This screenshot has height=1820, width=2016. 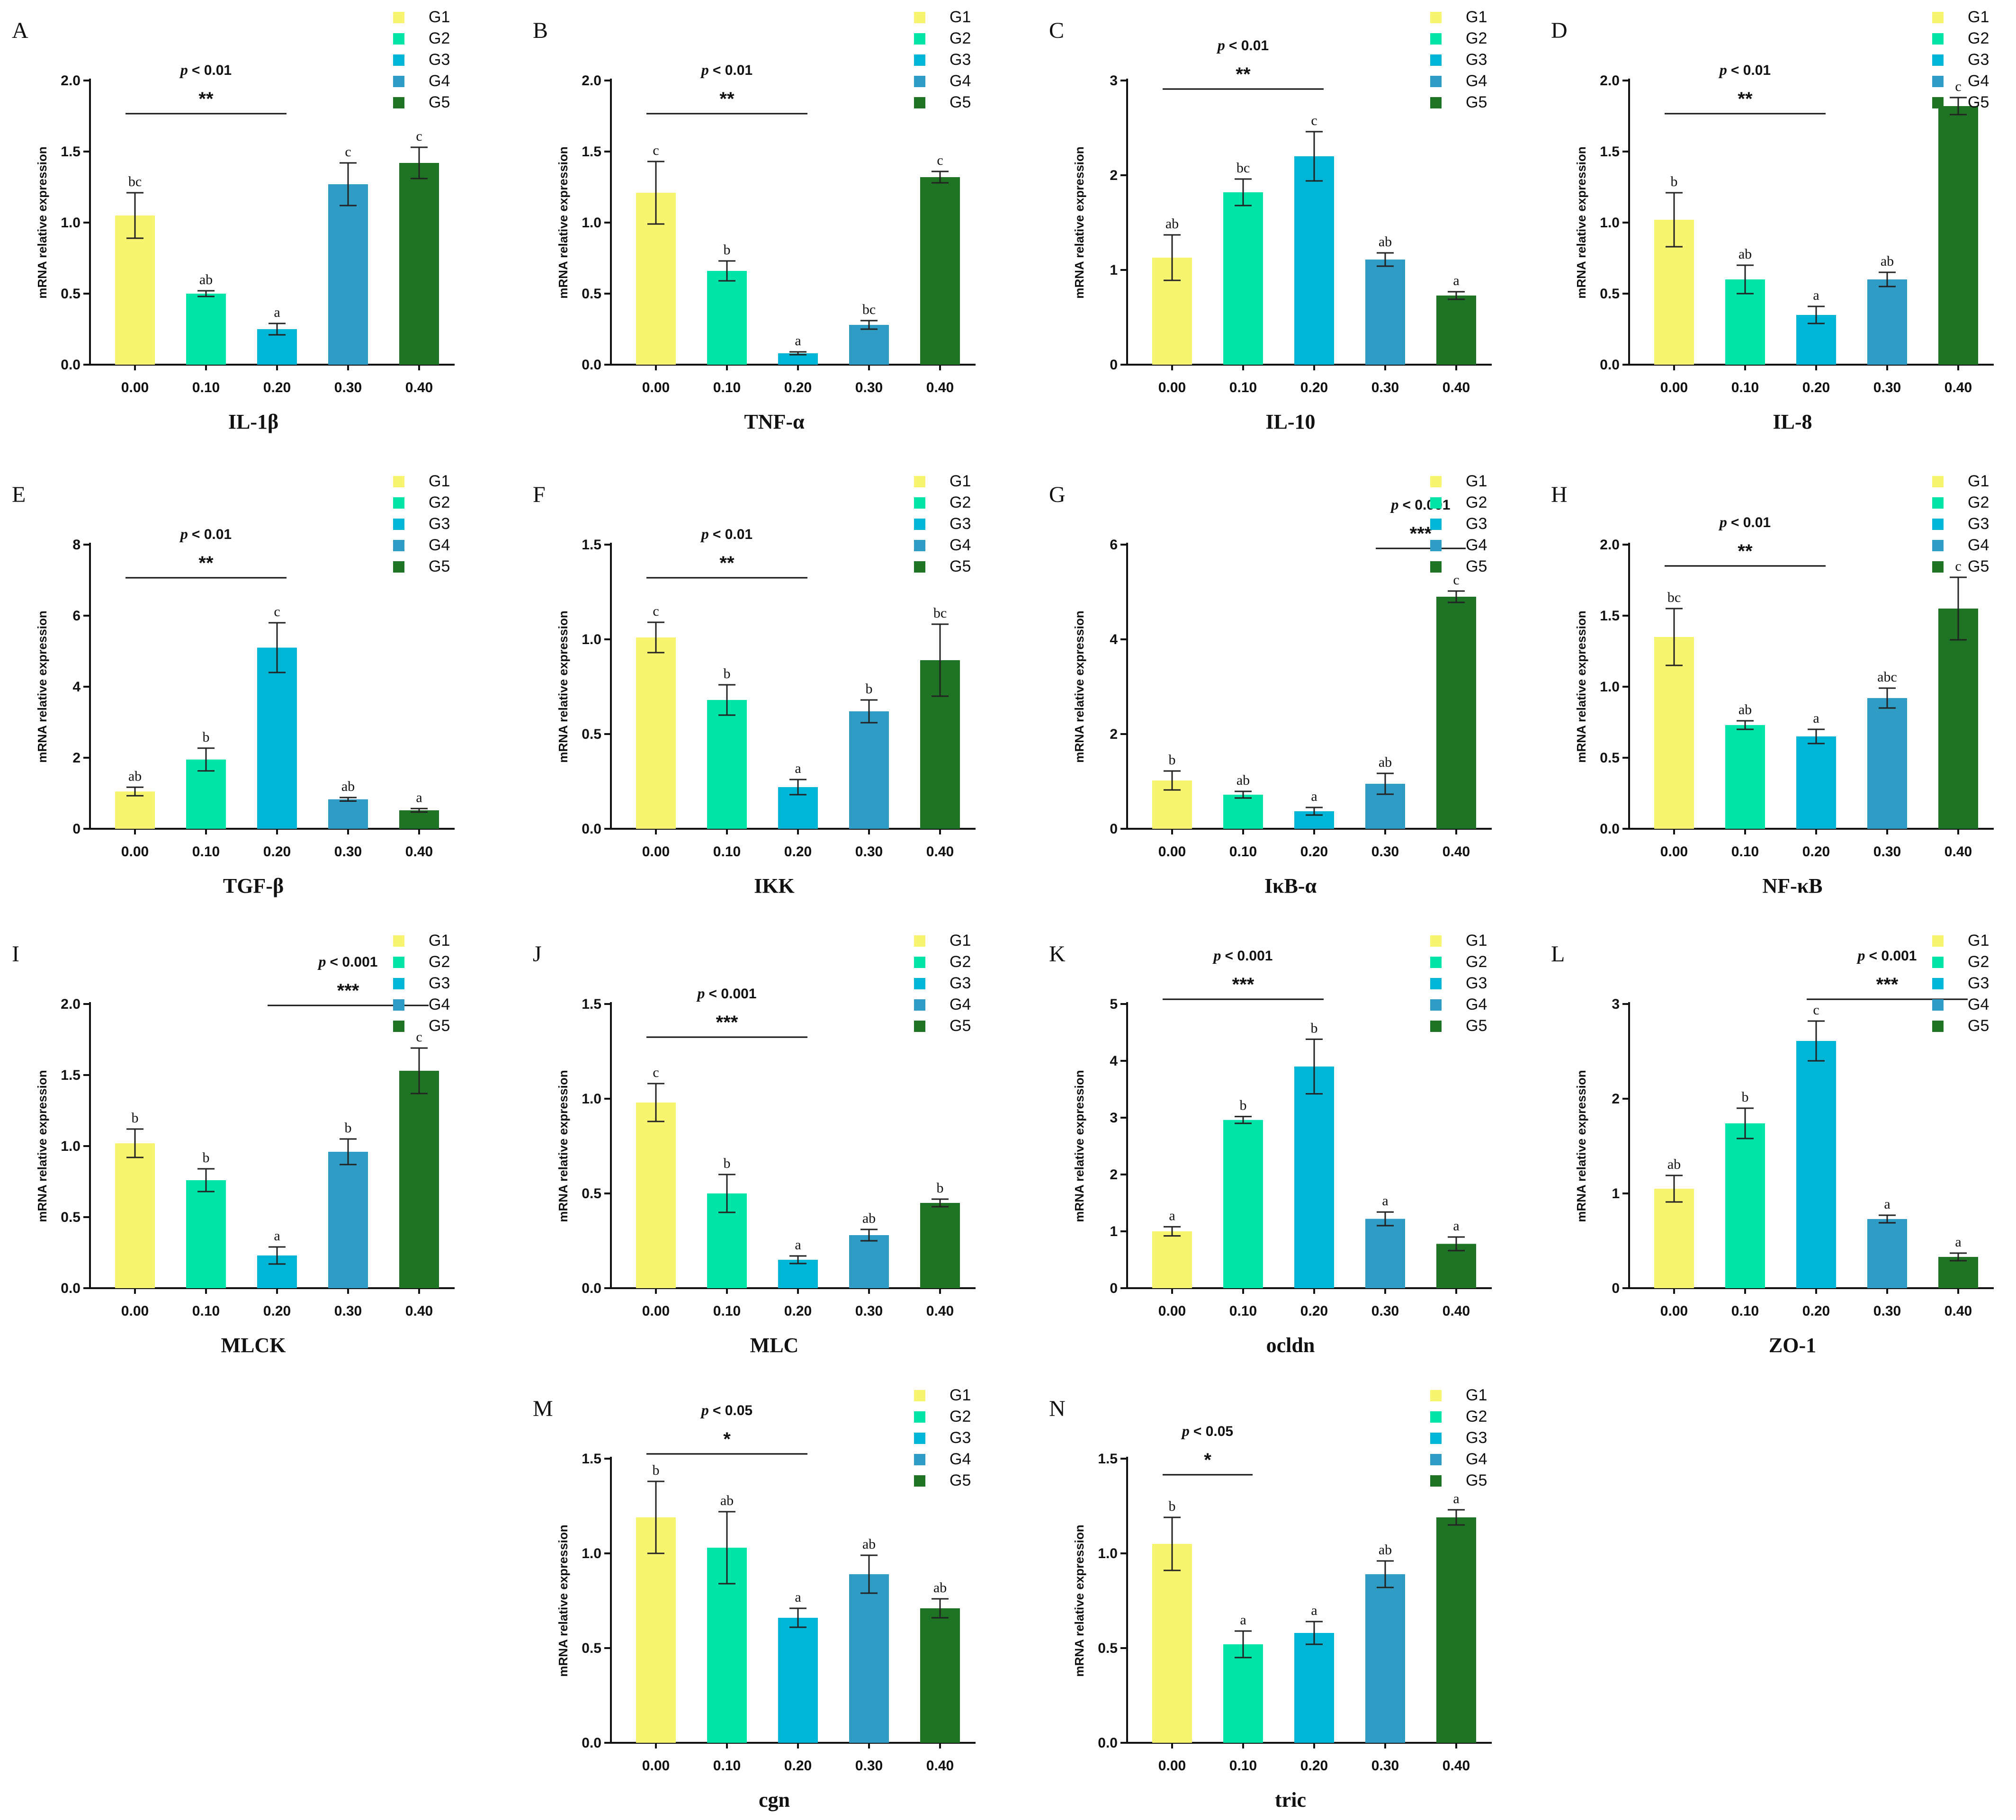 What do you see at coordinates (1559, 31) in the screenshot?
I see `panel-letter-d: D` at bounding box center [1559, 31].